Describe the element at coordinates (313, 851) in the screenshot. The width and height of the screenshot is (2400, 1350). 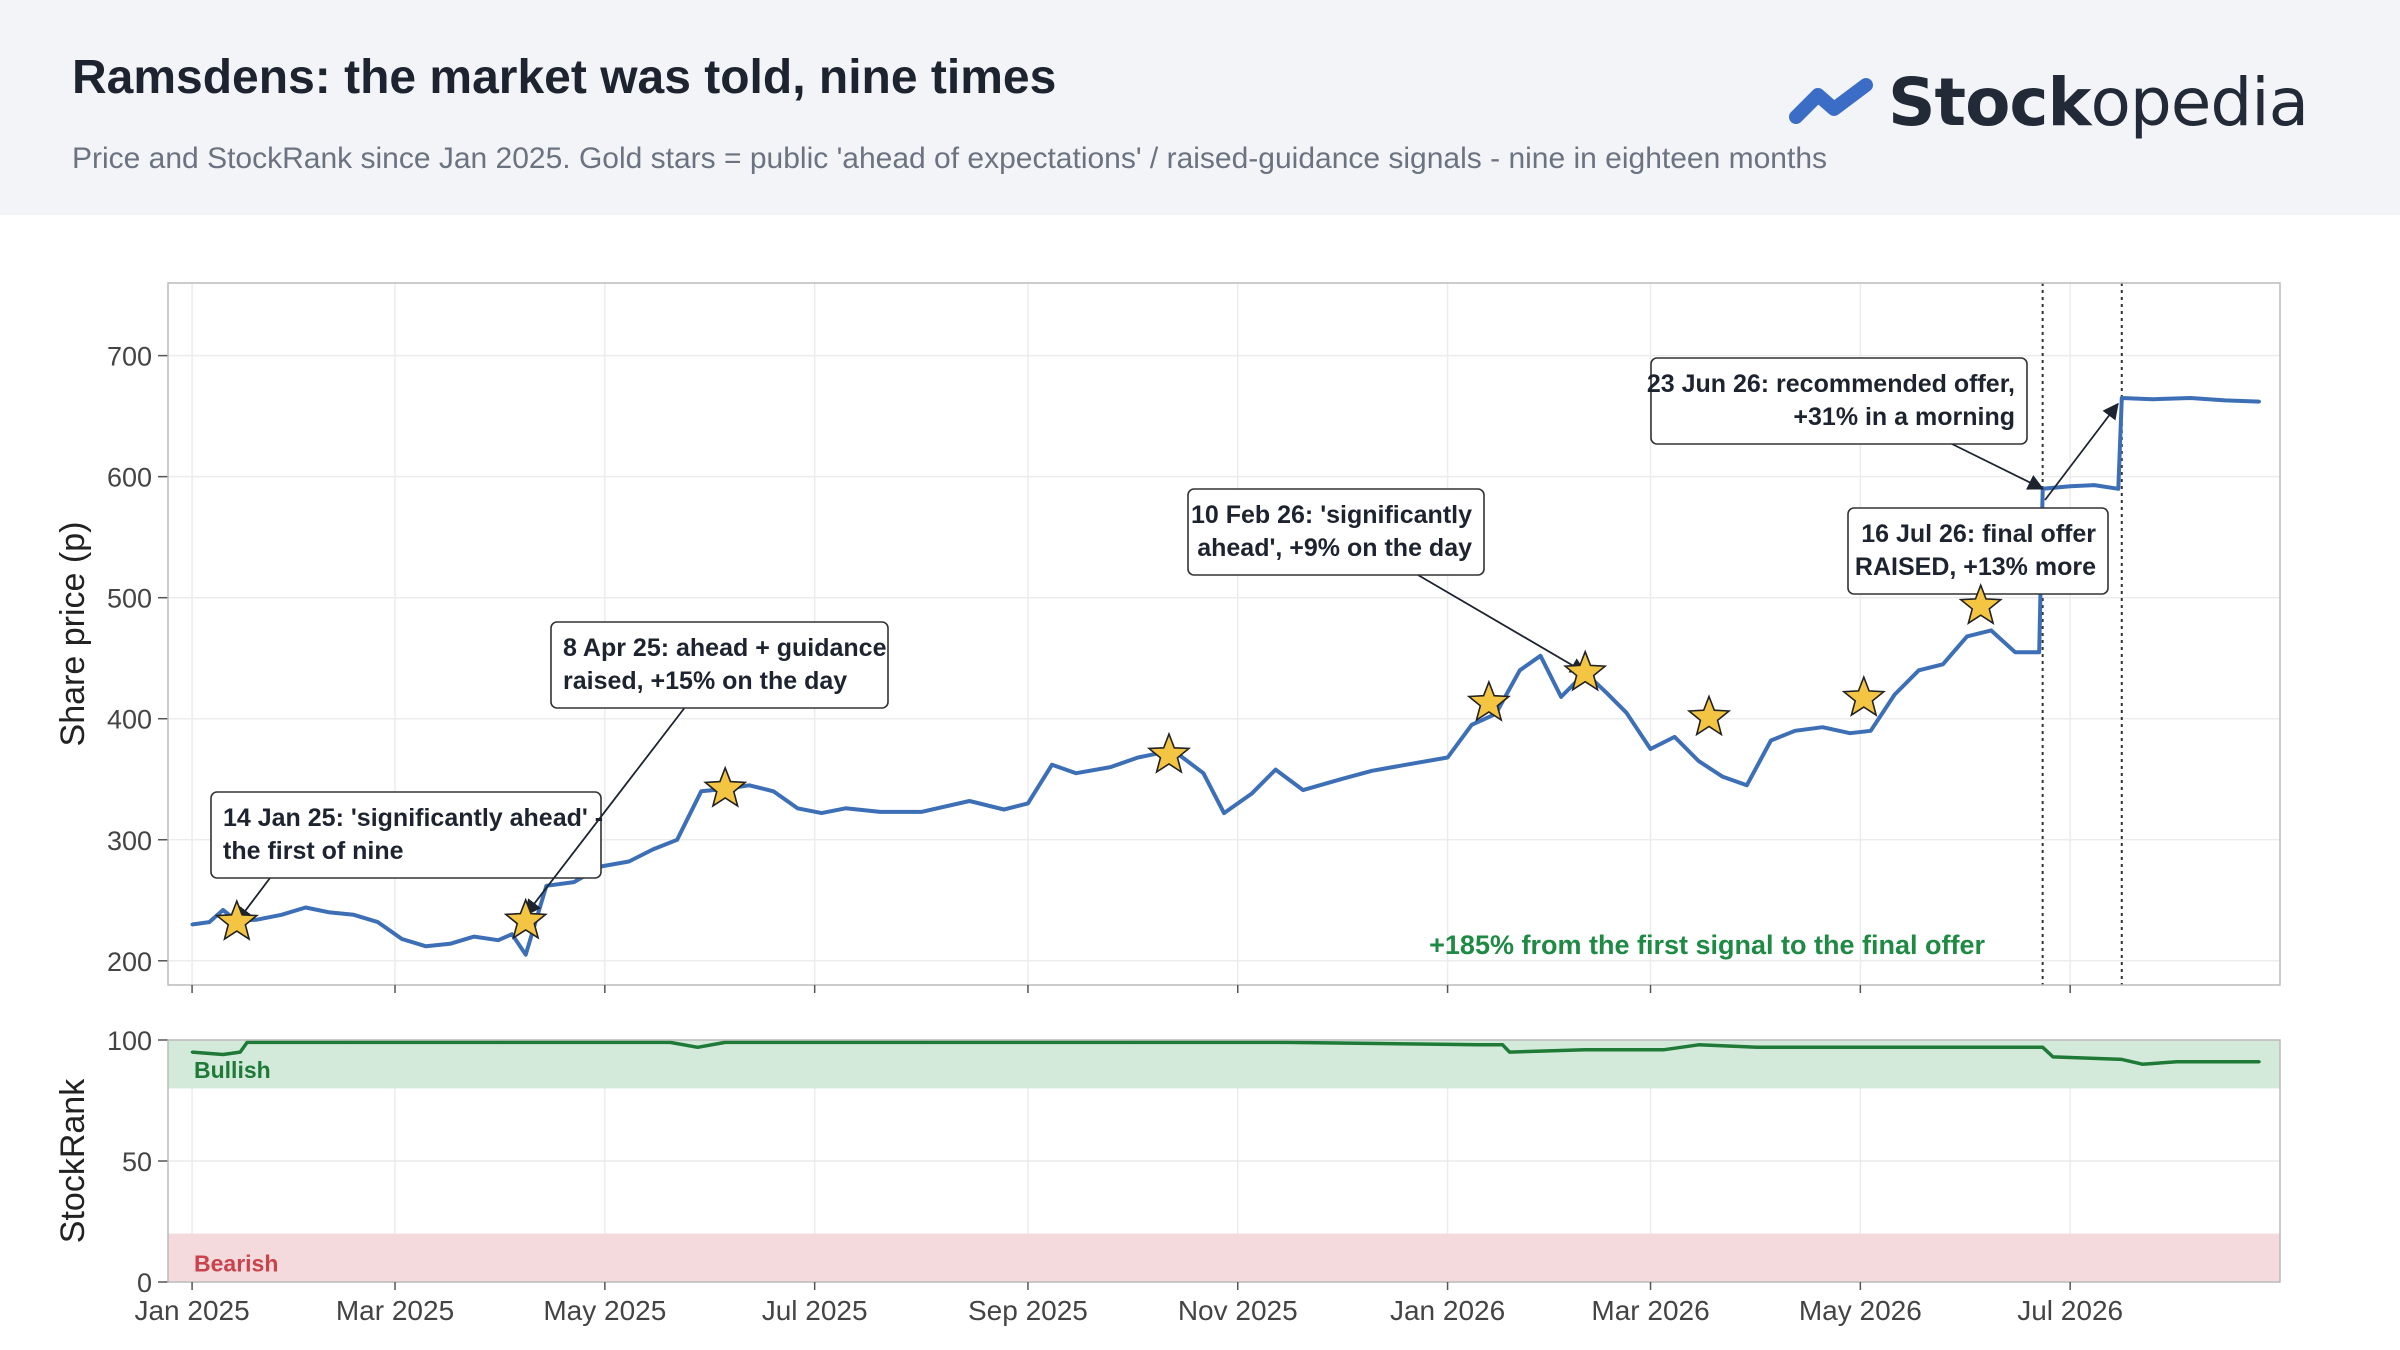
I see `annotation-text: the first of nine` at that location.